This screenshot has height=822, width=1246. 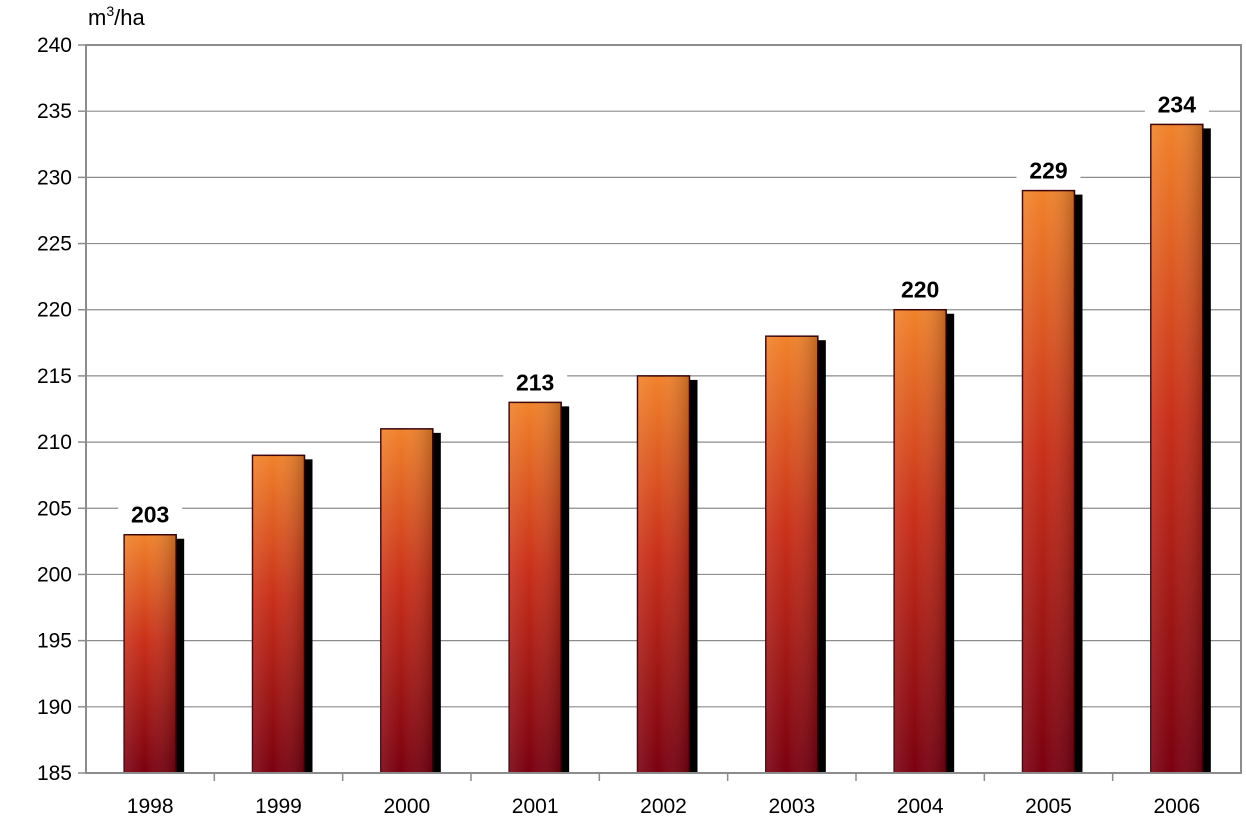 I want to click on y-tick-label: 195, so click(x=54, y=641).